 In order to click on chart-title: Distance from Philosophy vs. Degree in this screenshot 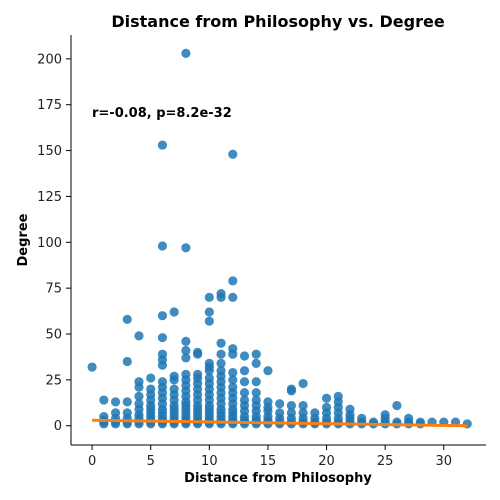, I will do `click(277, 21)`.